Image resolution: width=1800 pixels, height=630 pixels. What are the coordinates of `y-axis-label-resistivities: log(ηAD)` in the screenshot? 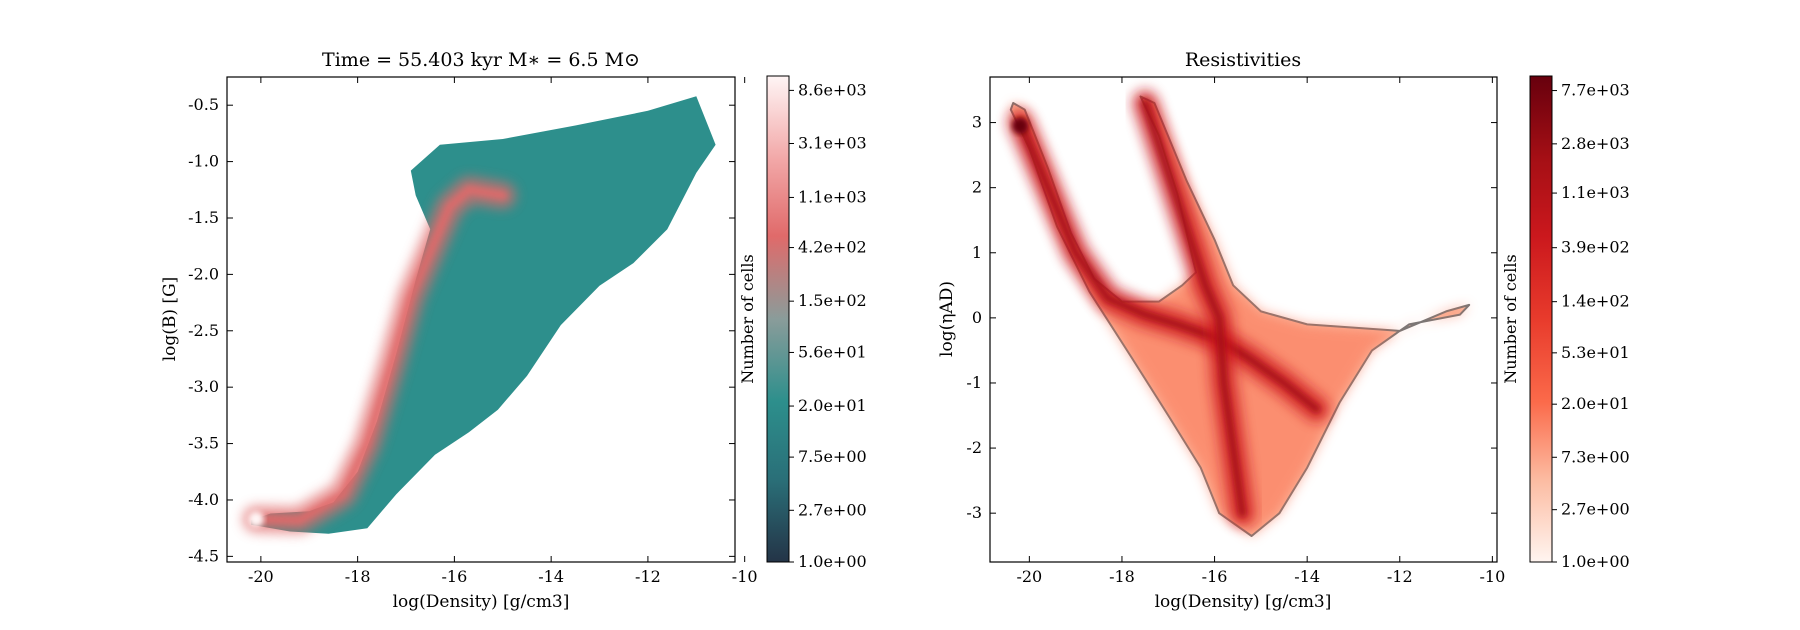 It's located at (947, 319).